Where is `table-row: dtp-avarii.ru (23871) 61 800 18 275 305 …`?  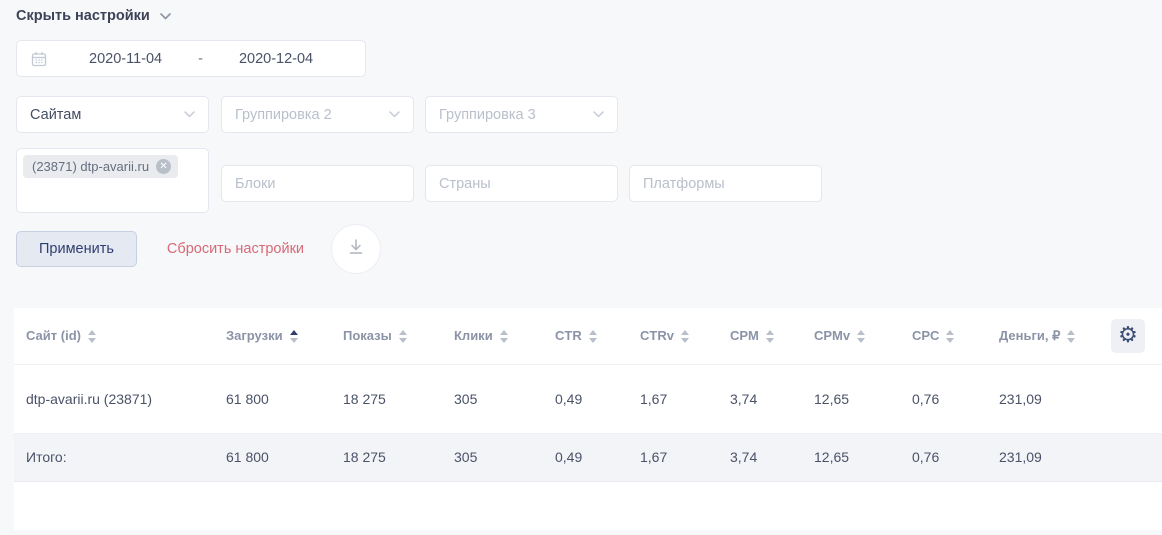
table-row: dtp-avarii.ru (23871) 61 800 18 275 305 … is located at coordinates (588, 399).